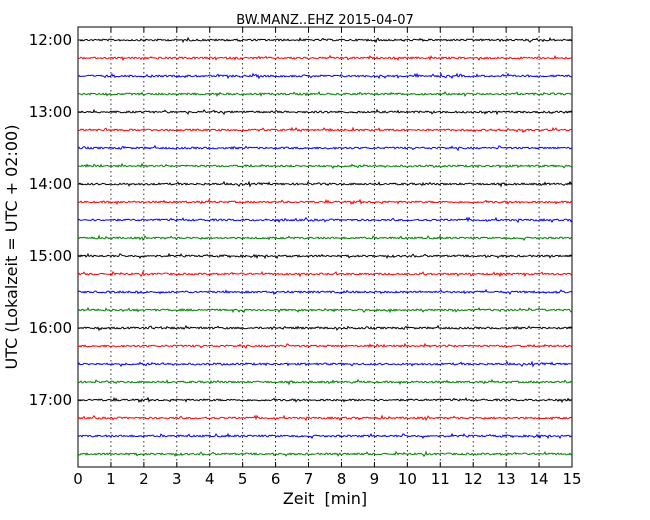 Image resolution: width=650 pixels, height=520 pixels. Describe the element at coordinates (177, 479) in the screenshot. I see `x-tick-label: 3` at that location.